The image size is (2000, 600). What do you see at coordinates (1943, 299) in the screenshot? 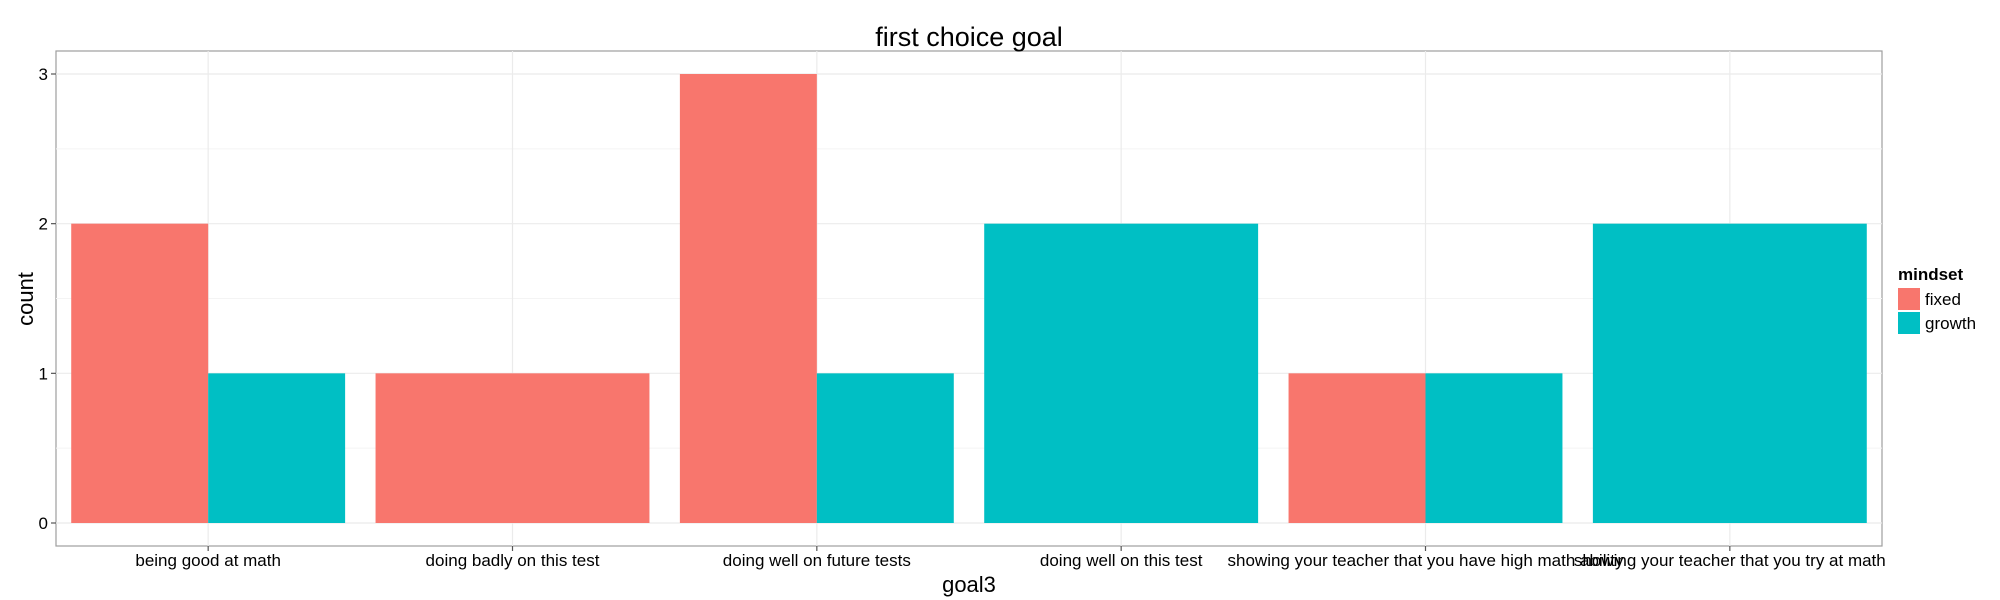
I see `legend-label-fixed: fixed` at bounding box center [1943, 299].